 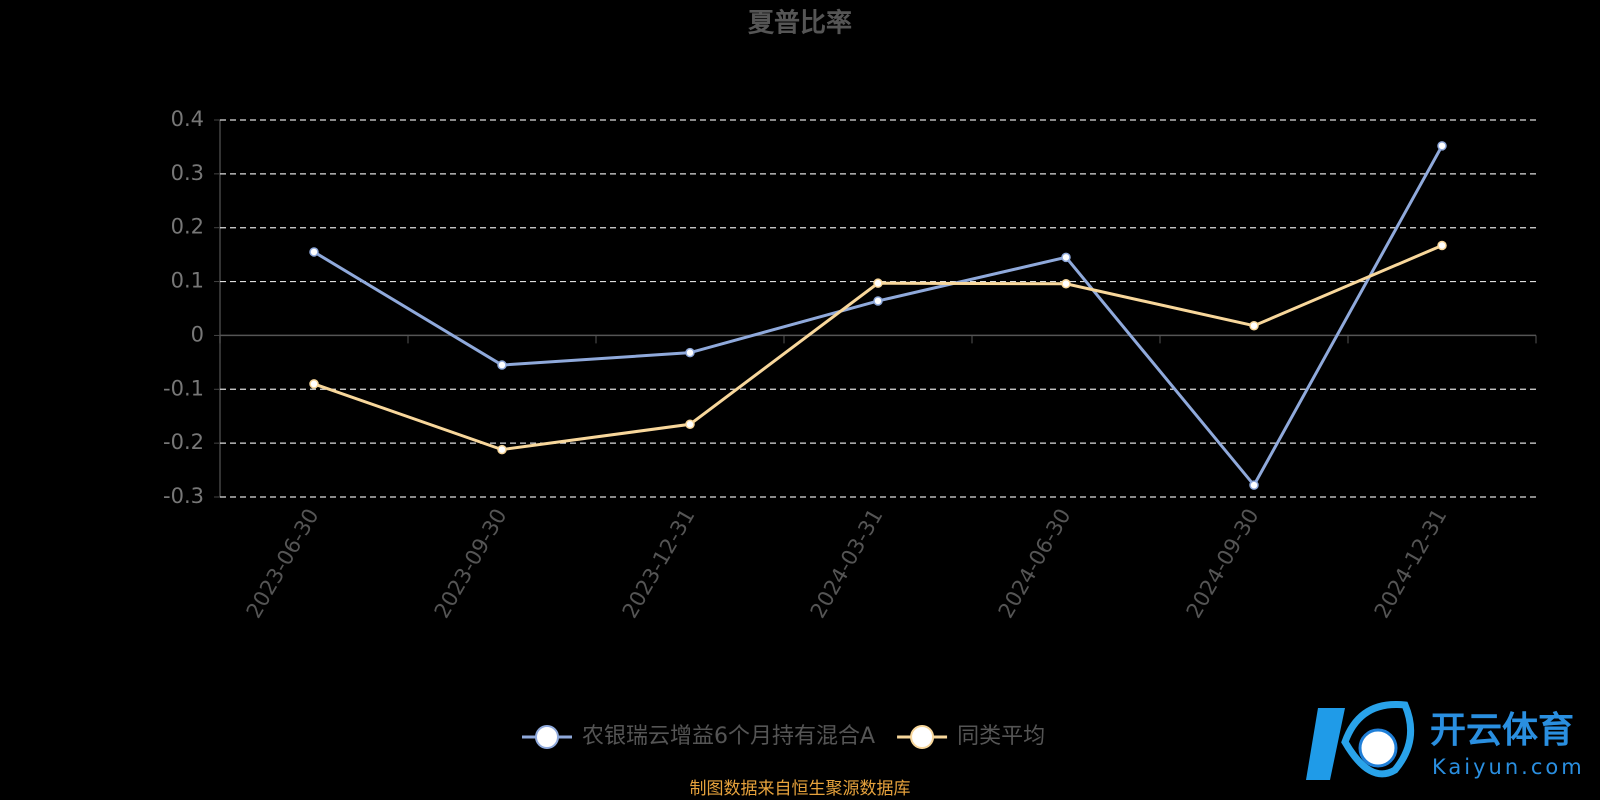 I want to click on legend-item: 同类平均, so click(x=971, y=736).